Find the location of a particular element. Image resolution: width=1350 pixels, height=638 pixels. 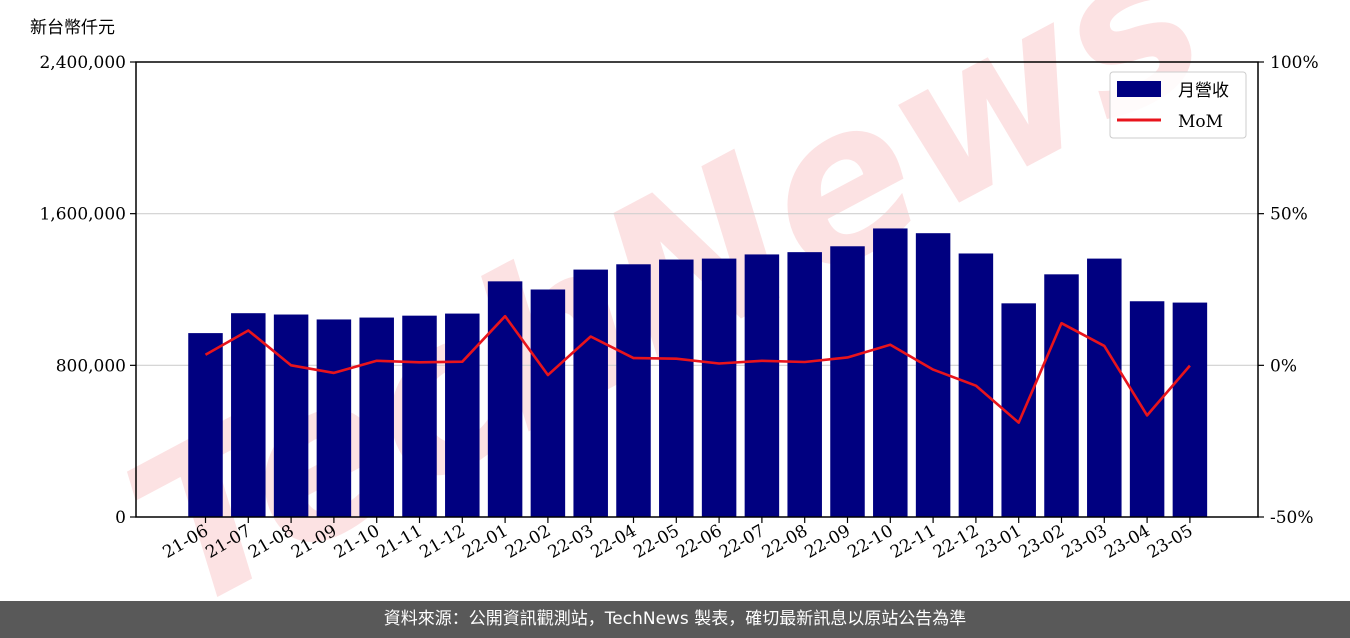

left-tick-label: 1,600,000 is located at coordinates (82, 215).